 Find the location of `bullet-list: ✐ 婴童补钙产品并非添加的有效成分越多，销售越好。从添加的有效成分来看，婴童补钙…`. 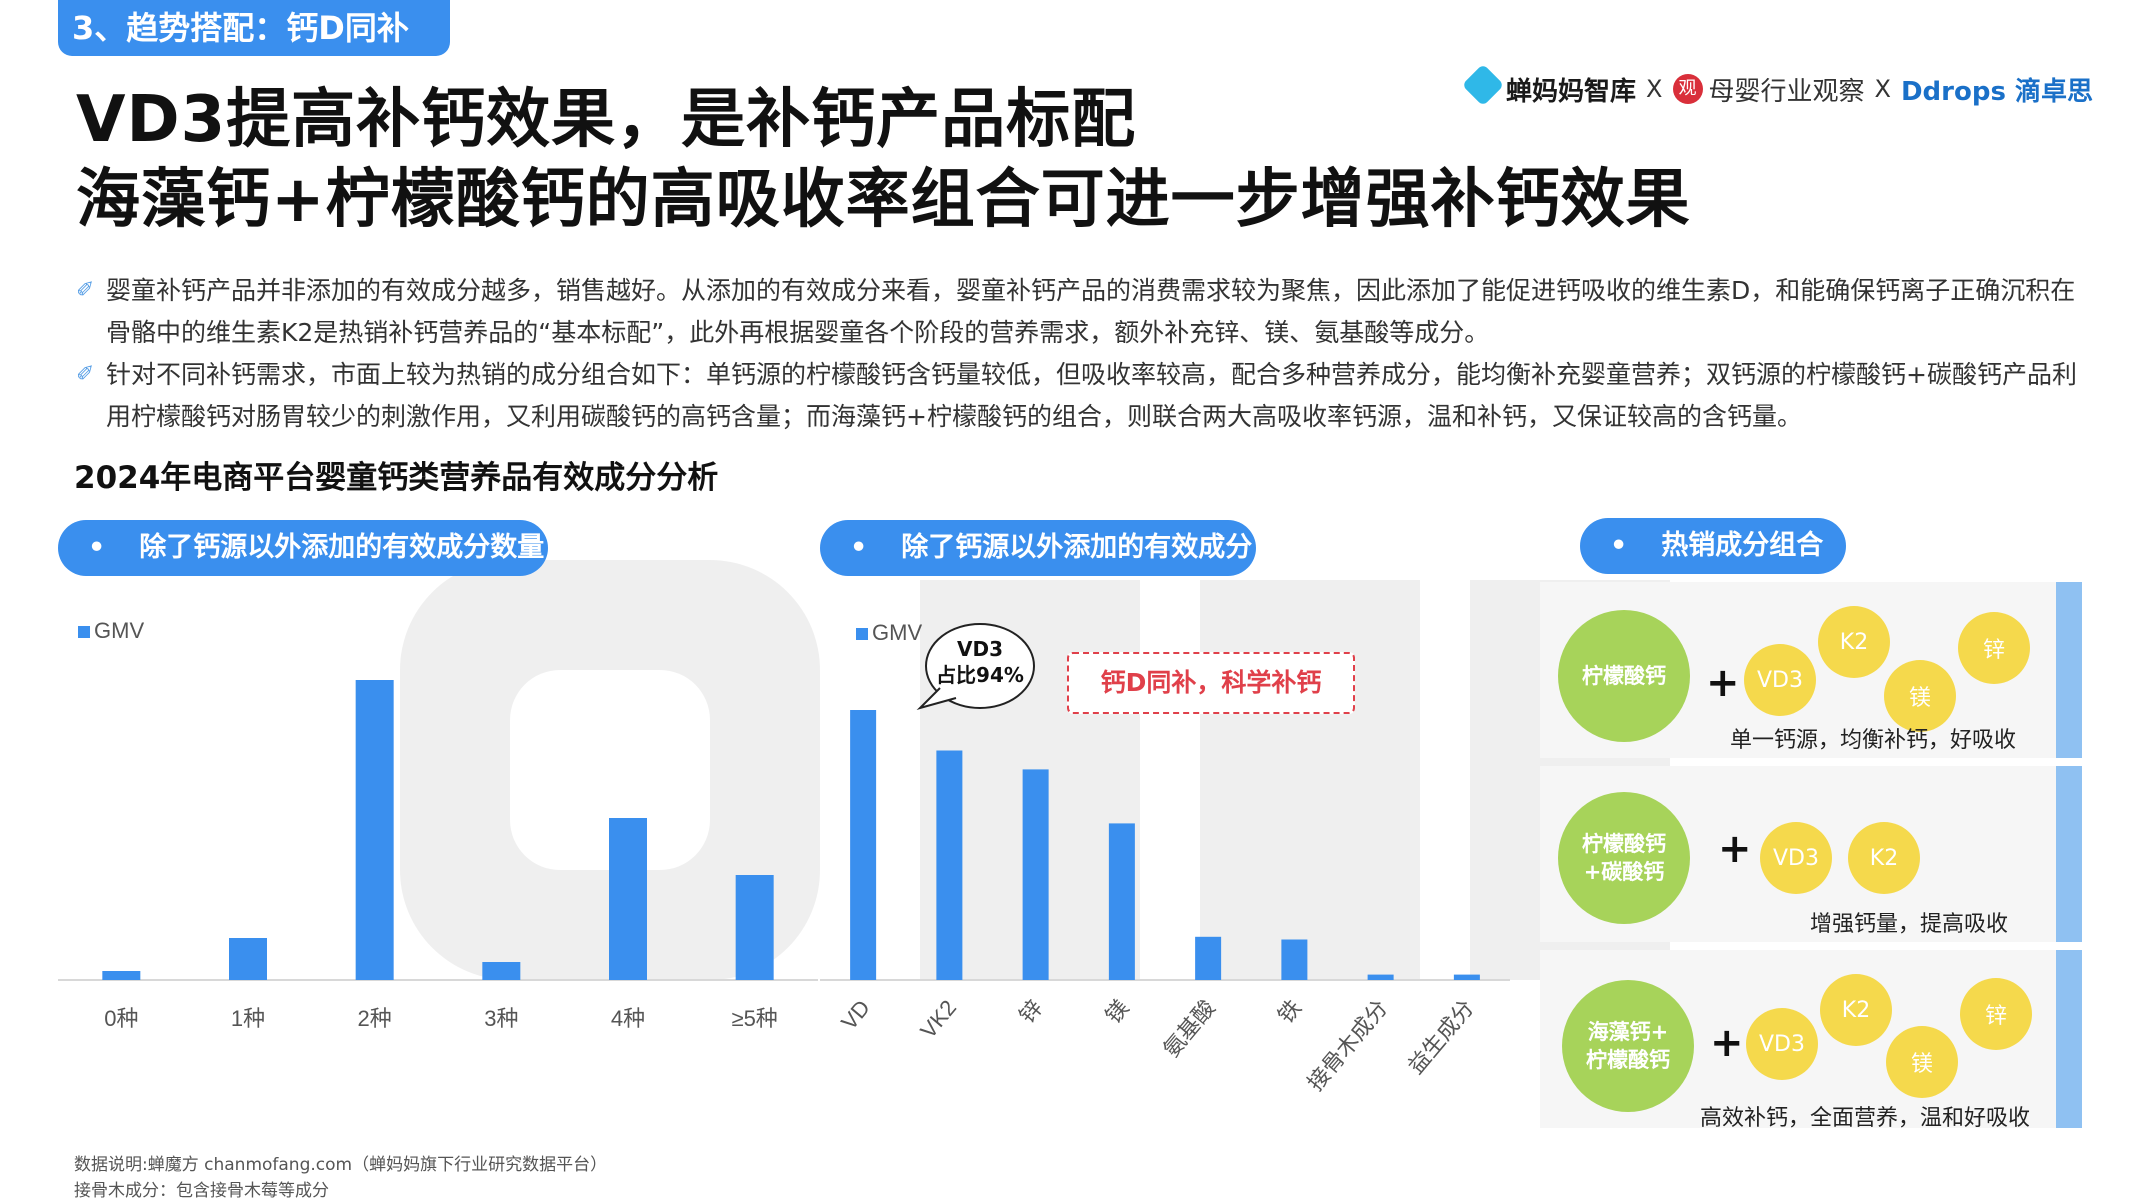

bullet-list: ✐ 婴童补钙产品并非添加的有效成分越多，销售越好。从添加的有效成分来看，婴童补钙… is located at coordinates (1086, 354).